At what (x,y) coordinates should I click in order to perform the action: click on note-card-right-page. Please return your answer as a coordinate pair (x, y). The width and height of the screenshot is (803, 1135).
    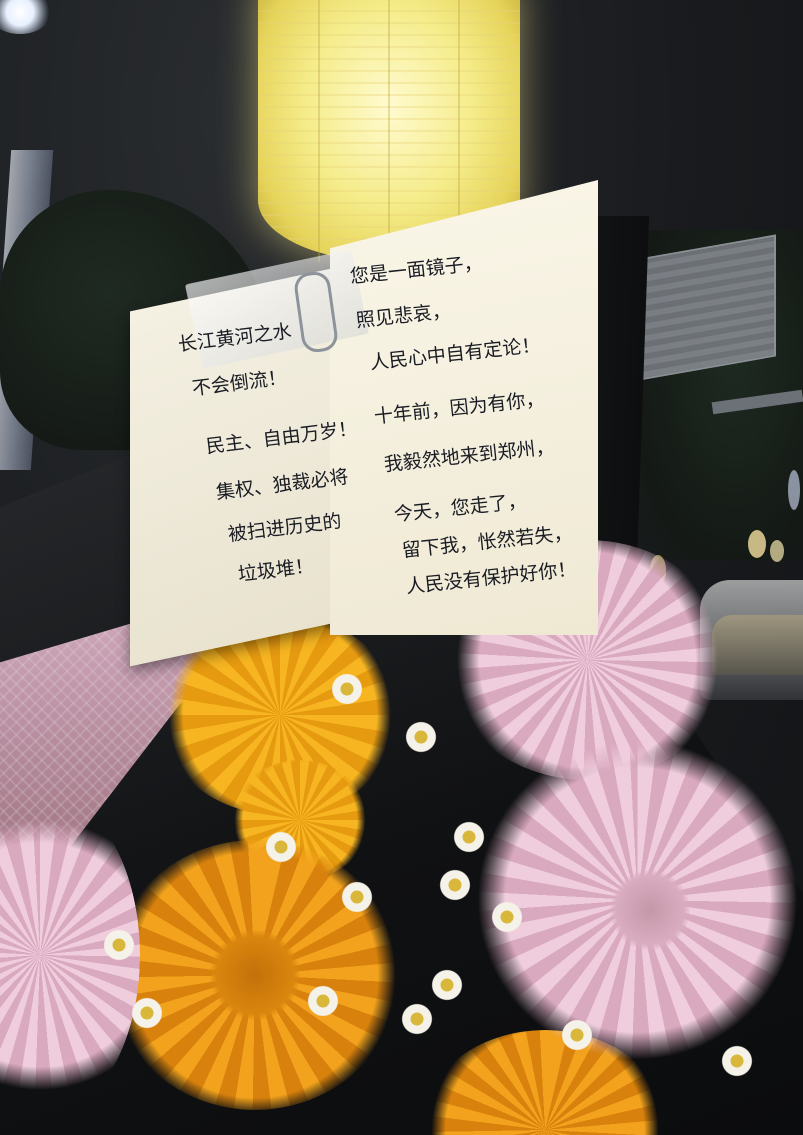
    Looking at the image, I should click on (464, 407).